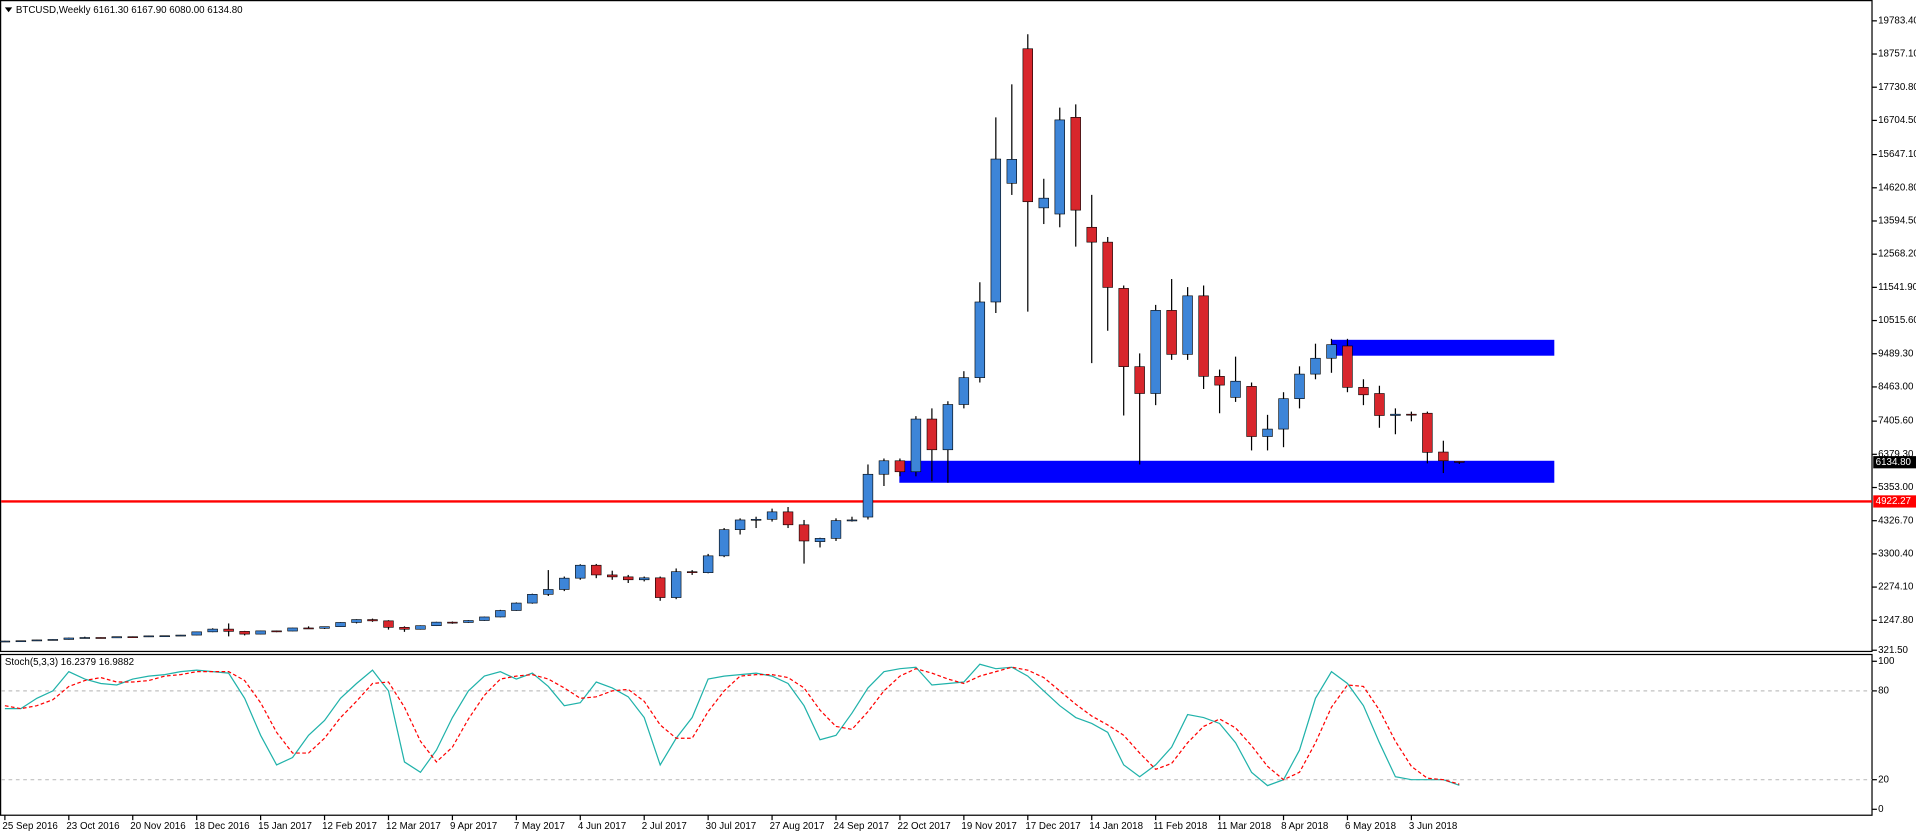 This screenshot has width=1916, height=836. Describe the element at coordinates (1897, 254) in the screenshot. I see `y-tick-label: 12568.20` at that location.